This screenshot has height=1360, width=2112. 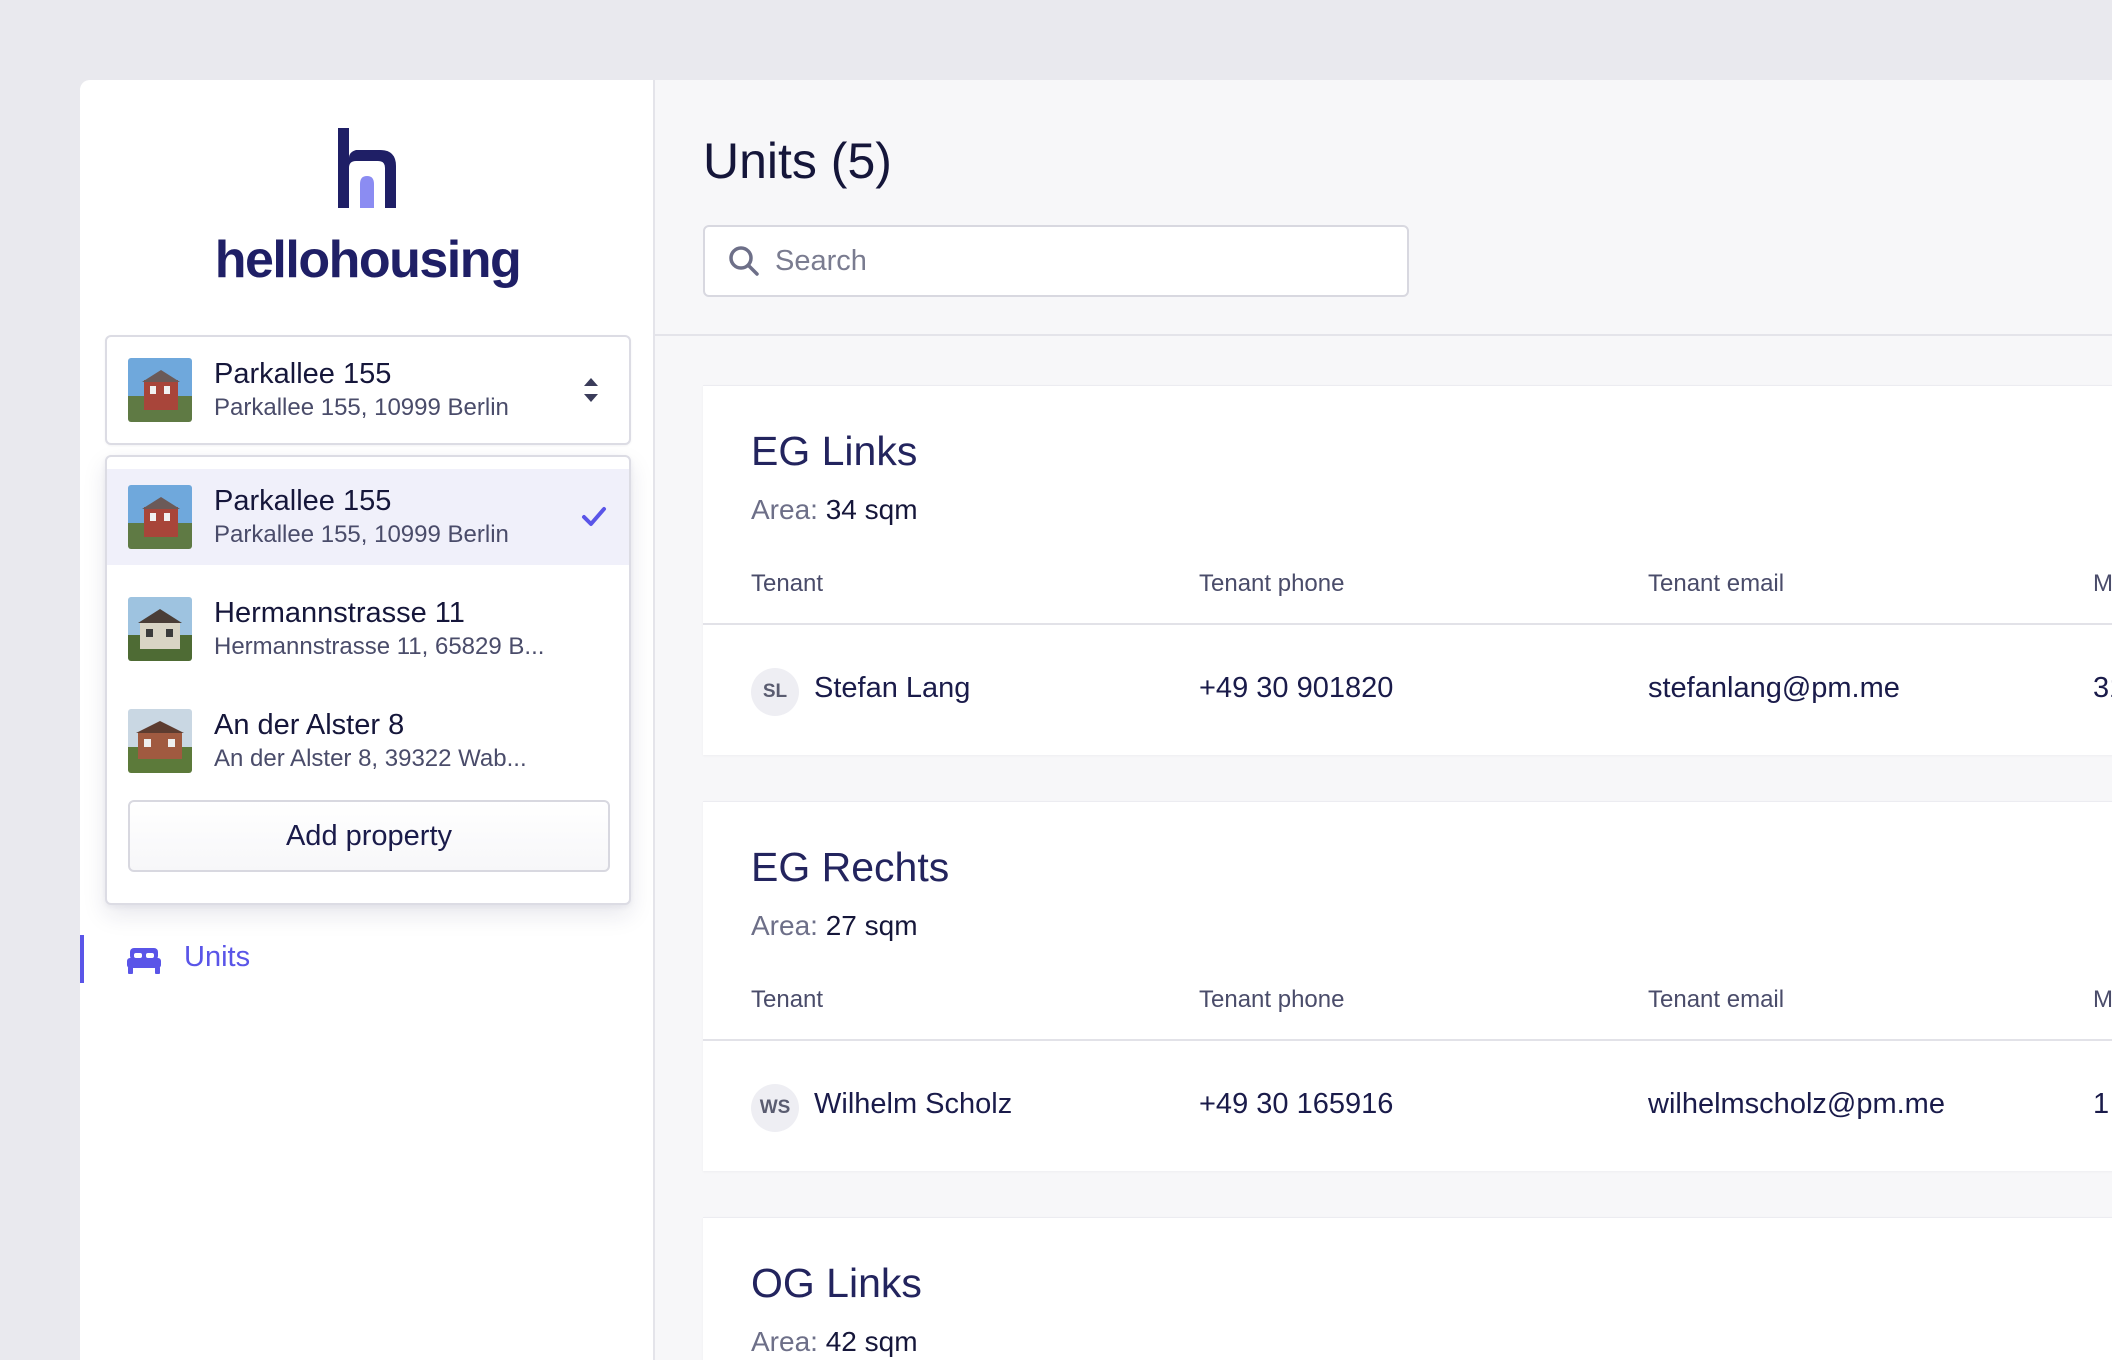 I want to click on brand-name: hellohousing, so click(x=368, y=260).